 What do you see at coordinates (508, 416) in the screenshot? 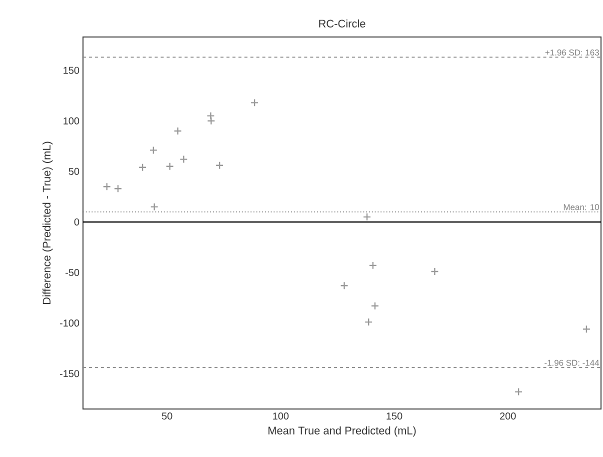
I see `x-tick-label: 200` at bounding box center [508, 416].